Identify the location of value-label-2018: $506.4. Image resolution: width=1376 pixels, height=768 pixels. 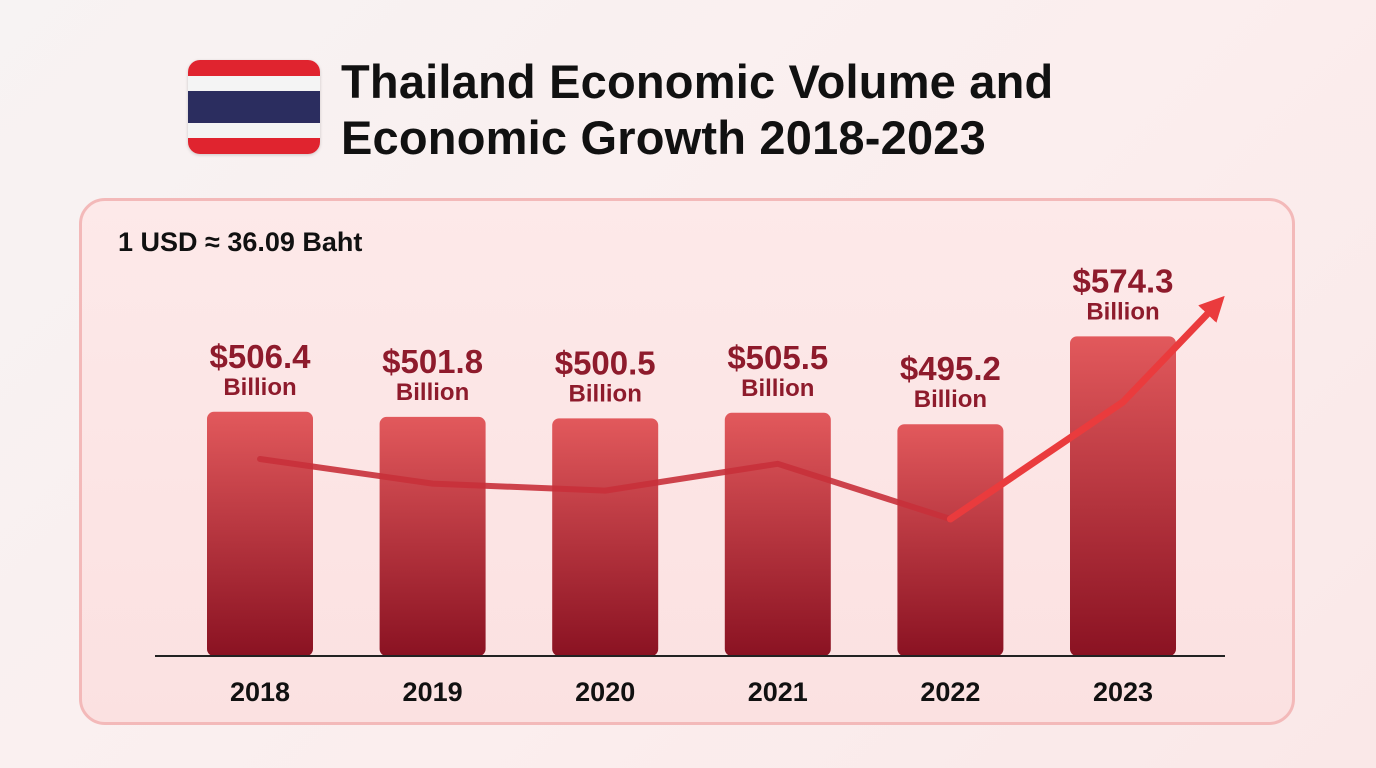
(261, 356).